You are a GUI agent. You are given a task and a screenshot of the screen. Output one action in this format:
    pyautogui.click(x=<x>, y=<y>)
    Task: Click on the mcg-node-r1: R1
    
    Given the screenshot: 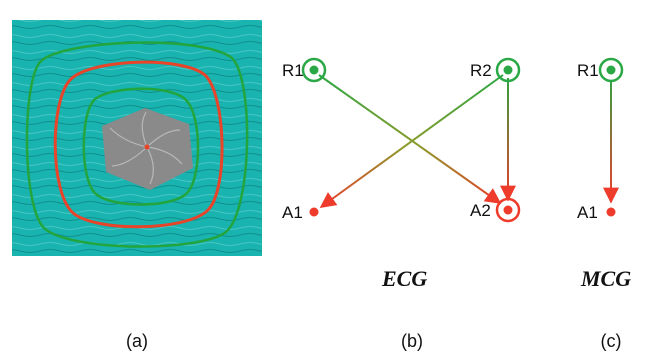 What is the action you would take?
    pyautogui.click(x=600, y=70)
    